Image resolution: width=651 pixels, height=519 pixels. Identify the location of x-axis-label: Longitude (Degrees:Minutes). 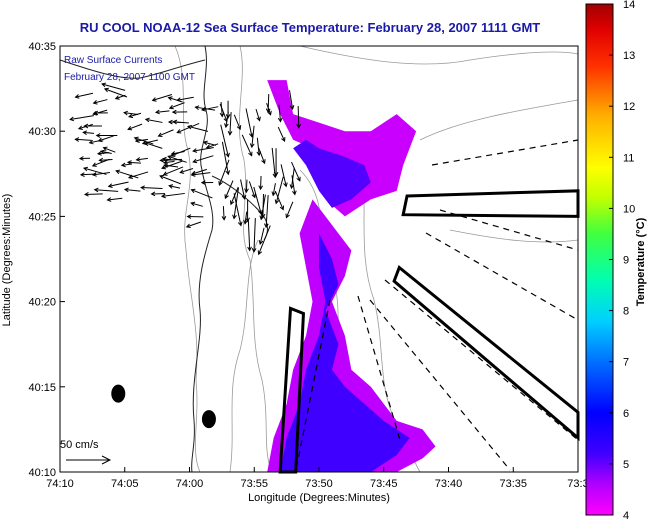
(319, 498).